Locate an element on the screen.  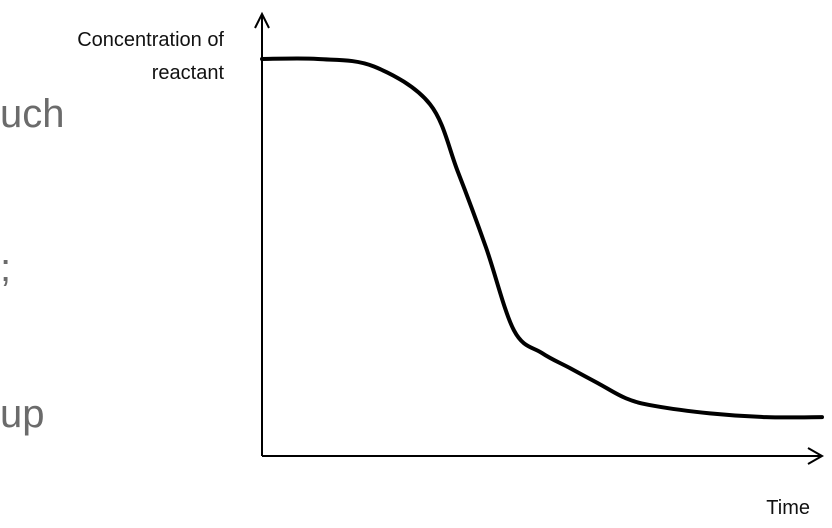
slide-text-fragment-3: up is located at coordinates (22, 414).